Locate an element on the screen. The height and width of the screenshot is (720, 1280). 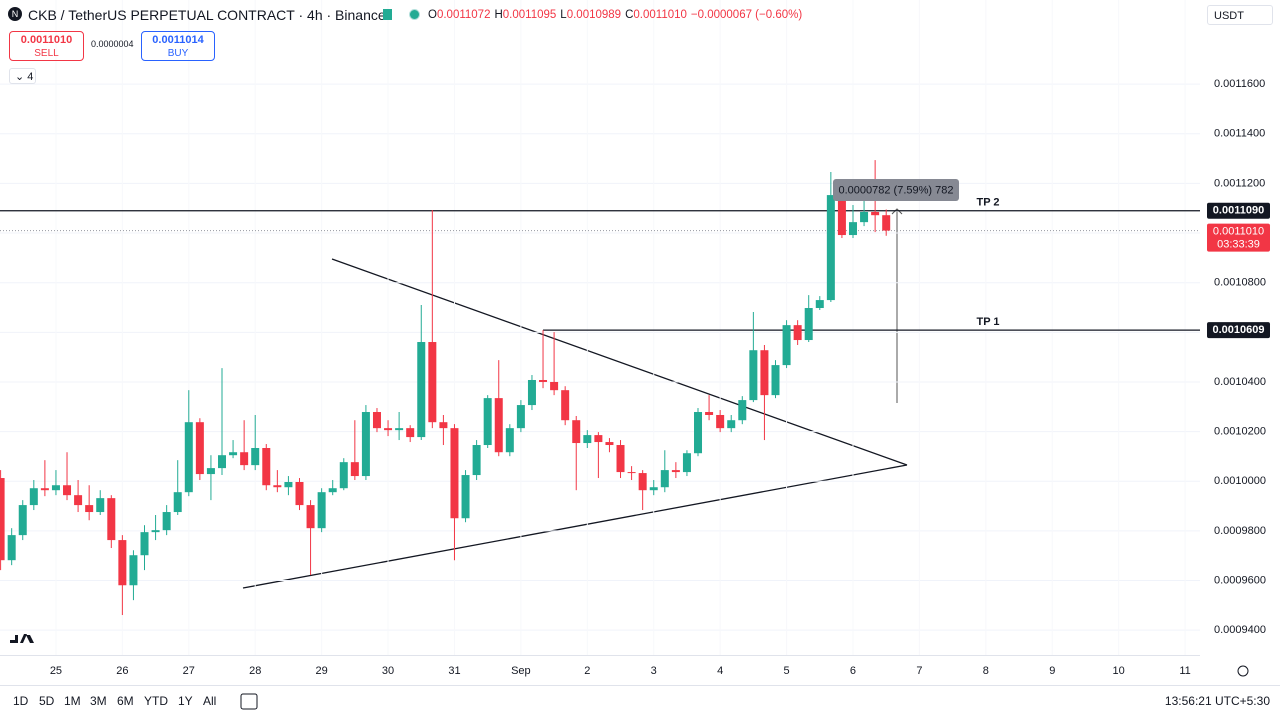
timeframe-button: 1Y is located at coordinates (185, 701).